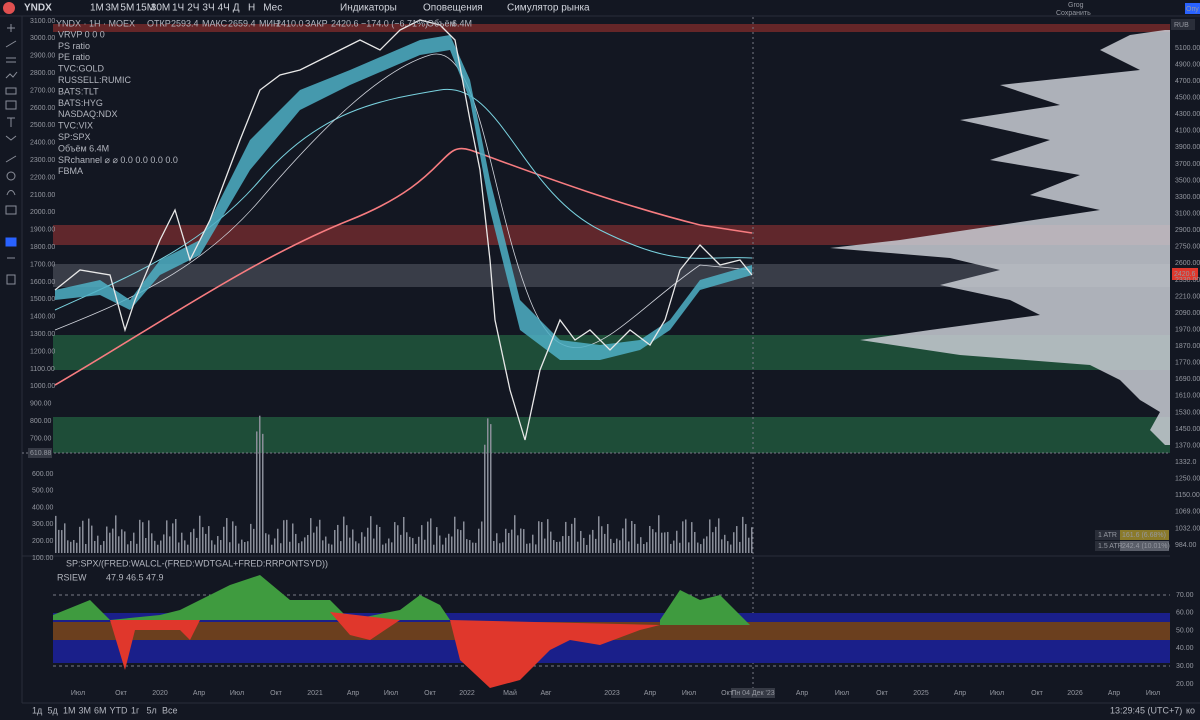 This screenshot has width=1200, height=720. I want to click on indicator-name: NASDAQ:NDX, so click(88, 114).